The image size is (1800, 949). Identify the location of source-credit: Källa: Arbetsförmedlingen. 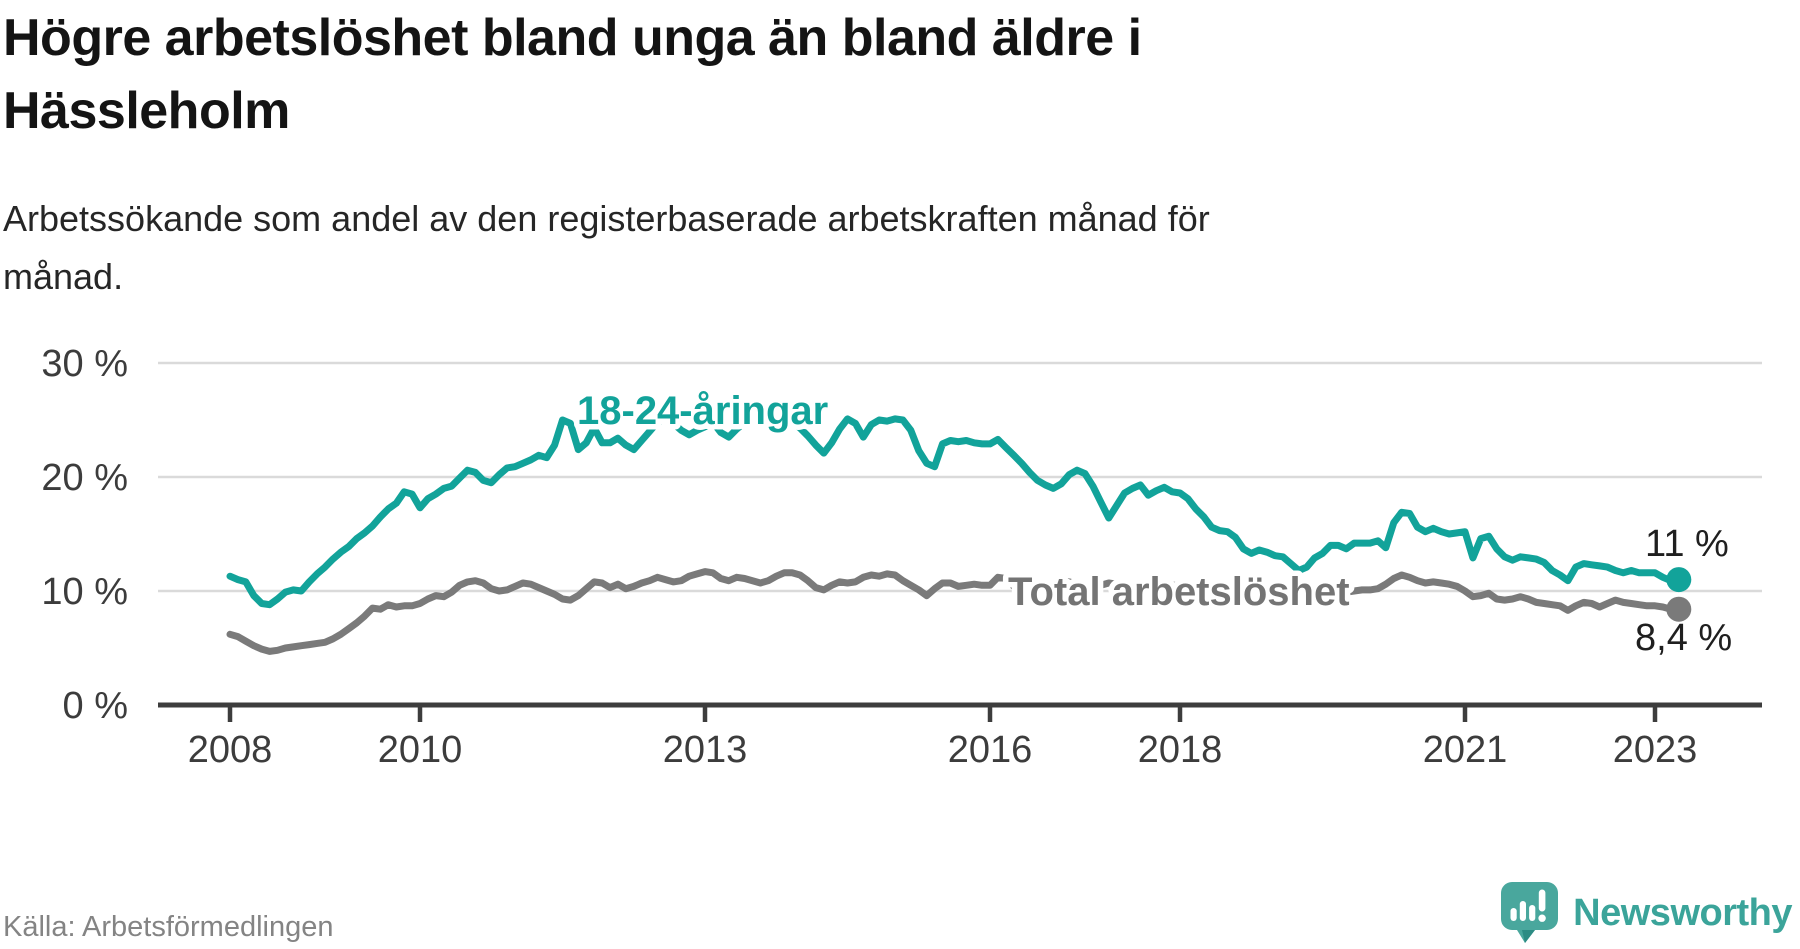
(168, 927).